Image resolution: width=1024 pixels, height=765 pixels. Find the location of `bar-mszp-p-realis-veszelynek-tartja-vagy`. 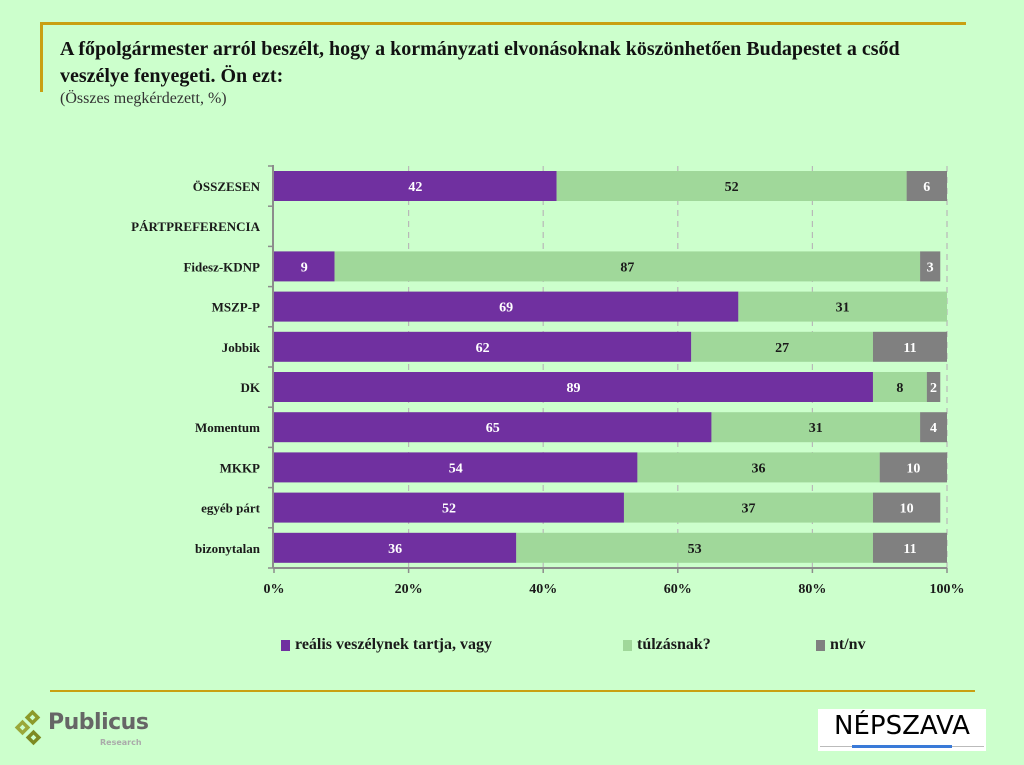

bar-mszp-p-realis-veszelynek-tartja-vagy is located at coordinates (506, 306).